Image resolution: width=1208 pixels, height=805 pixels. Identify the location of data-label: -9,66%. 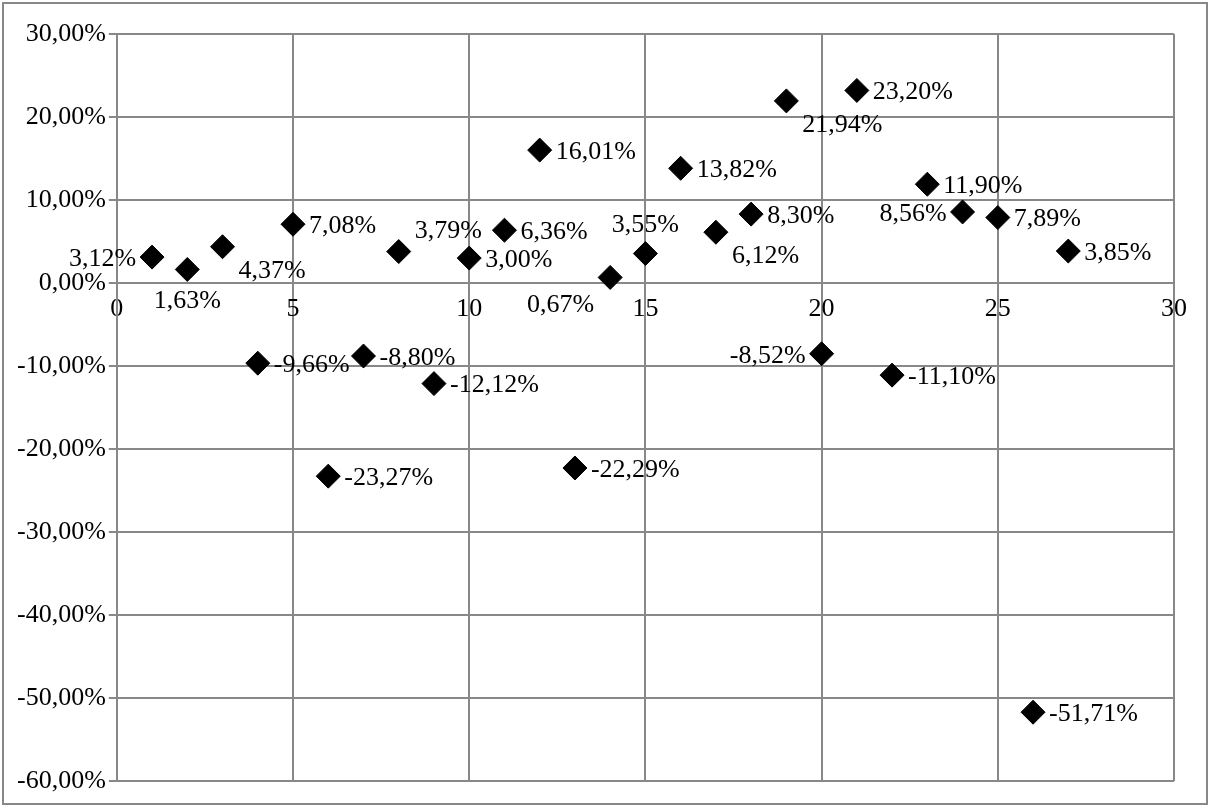
(311, 364).